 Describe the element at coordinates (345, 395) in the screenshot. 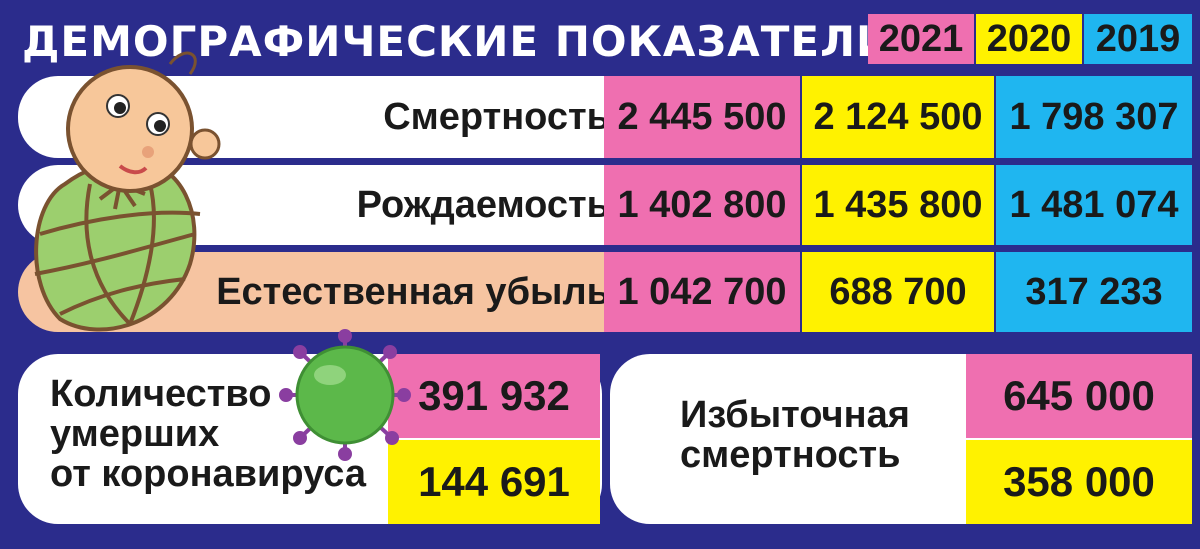

I see `virus-icon` at that location.